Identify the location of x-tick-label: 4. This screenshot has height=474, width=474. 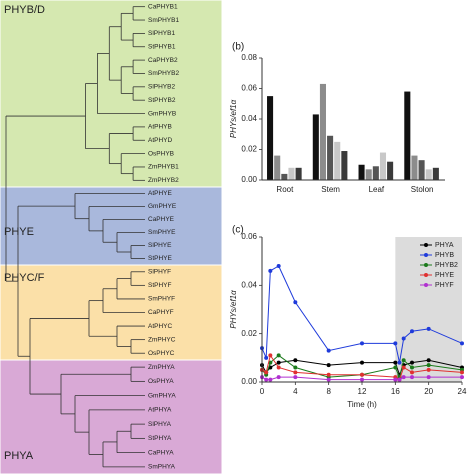
(295, 391).